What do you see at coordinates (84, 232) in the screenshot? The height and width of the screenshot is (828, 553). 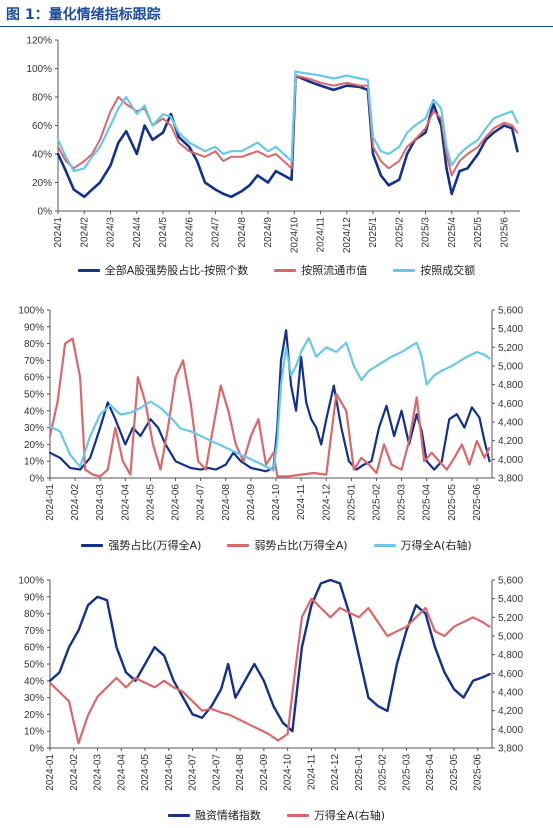 I see `x-tick-label: 2024/2` at bounding box center [84, 232].